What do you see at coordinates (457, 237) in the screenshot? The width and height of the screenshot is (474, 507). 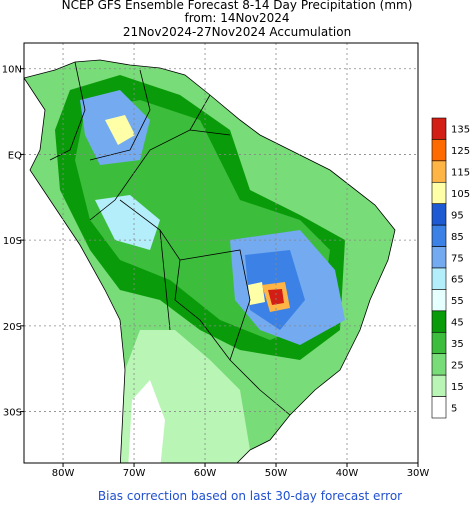 I see `legend-label: 85` at bounding box center [457, 237].